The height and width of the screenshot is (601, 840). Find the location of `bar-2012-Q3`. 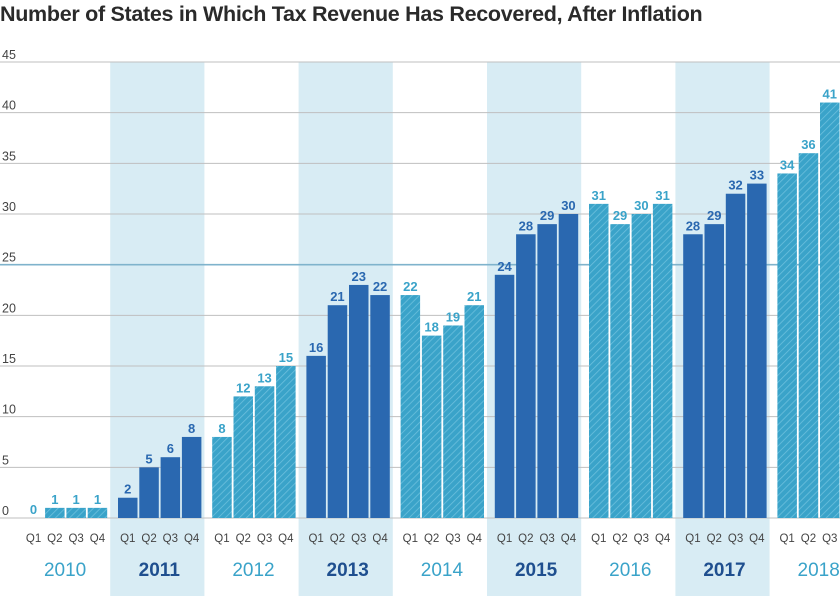

bar-2012-Q3 is located at coordinates (264, 452).